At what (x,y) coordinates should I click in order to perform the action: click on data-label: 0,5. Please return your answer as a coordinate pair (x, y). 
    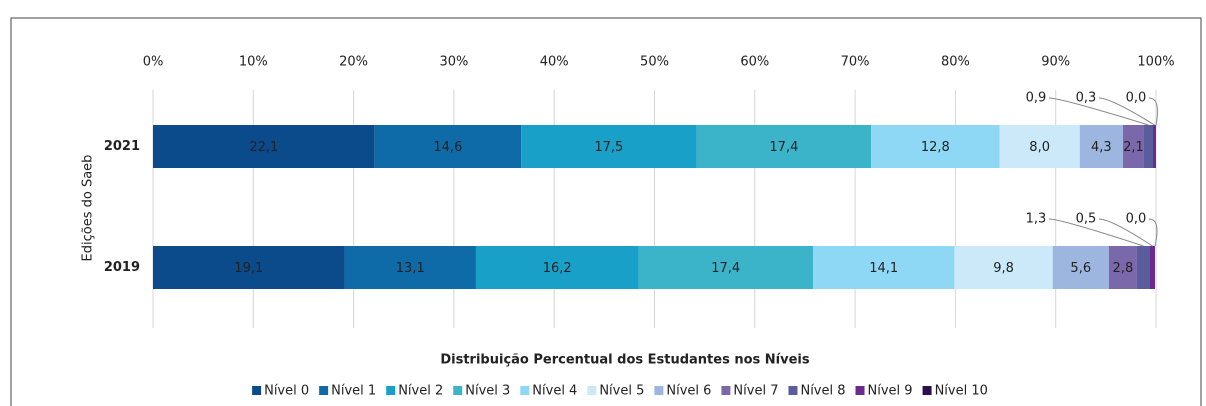
    Looking at the image, I should click on (1086, 219).